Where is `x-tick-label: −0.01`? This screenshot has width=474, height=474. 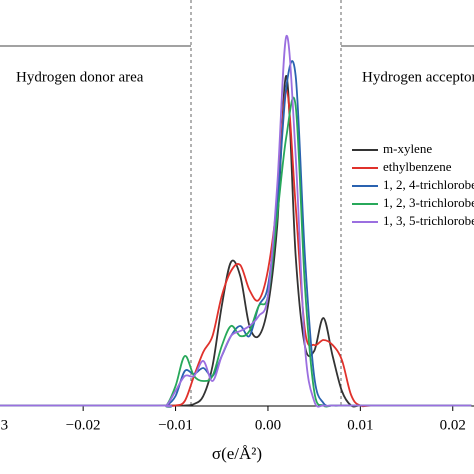 x-tick-label: −0.01 is located at coordinates (175, 425).